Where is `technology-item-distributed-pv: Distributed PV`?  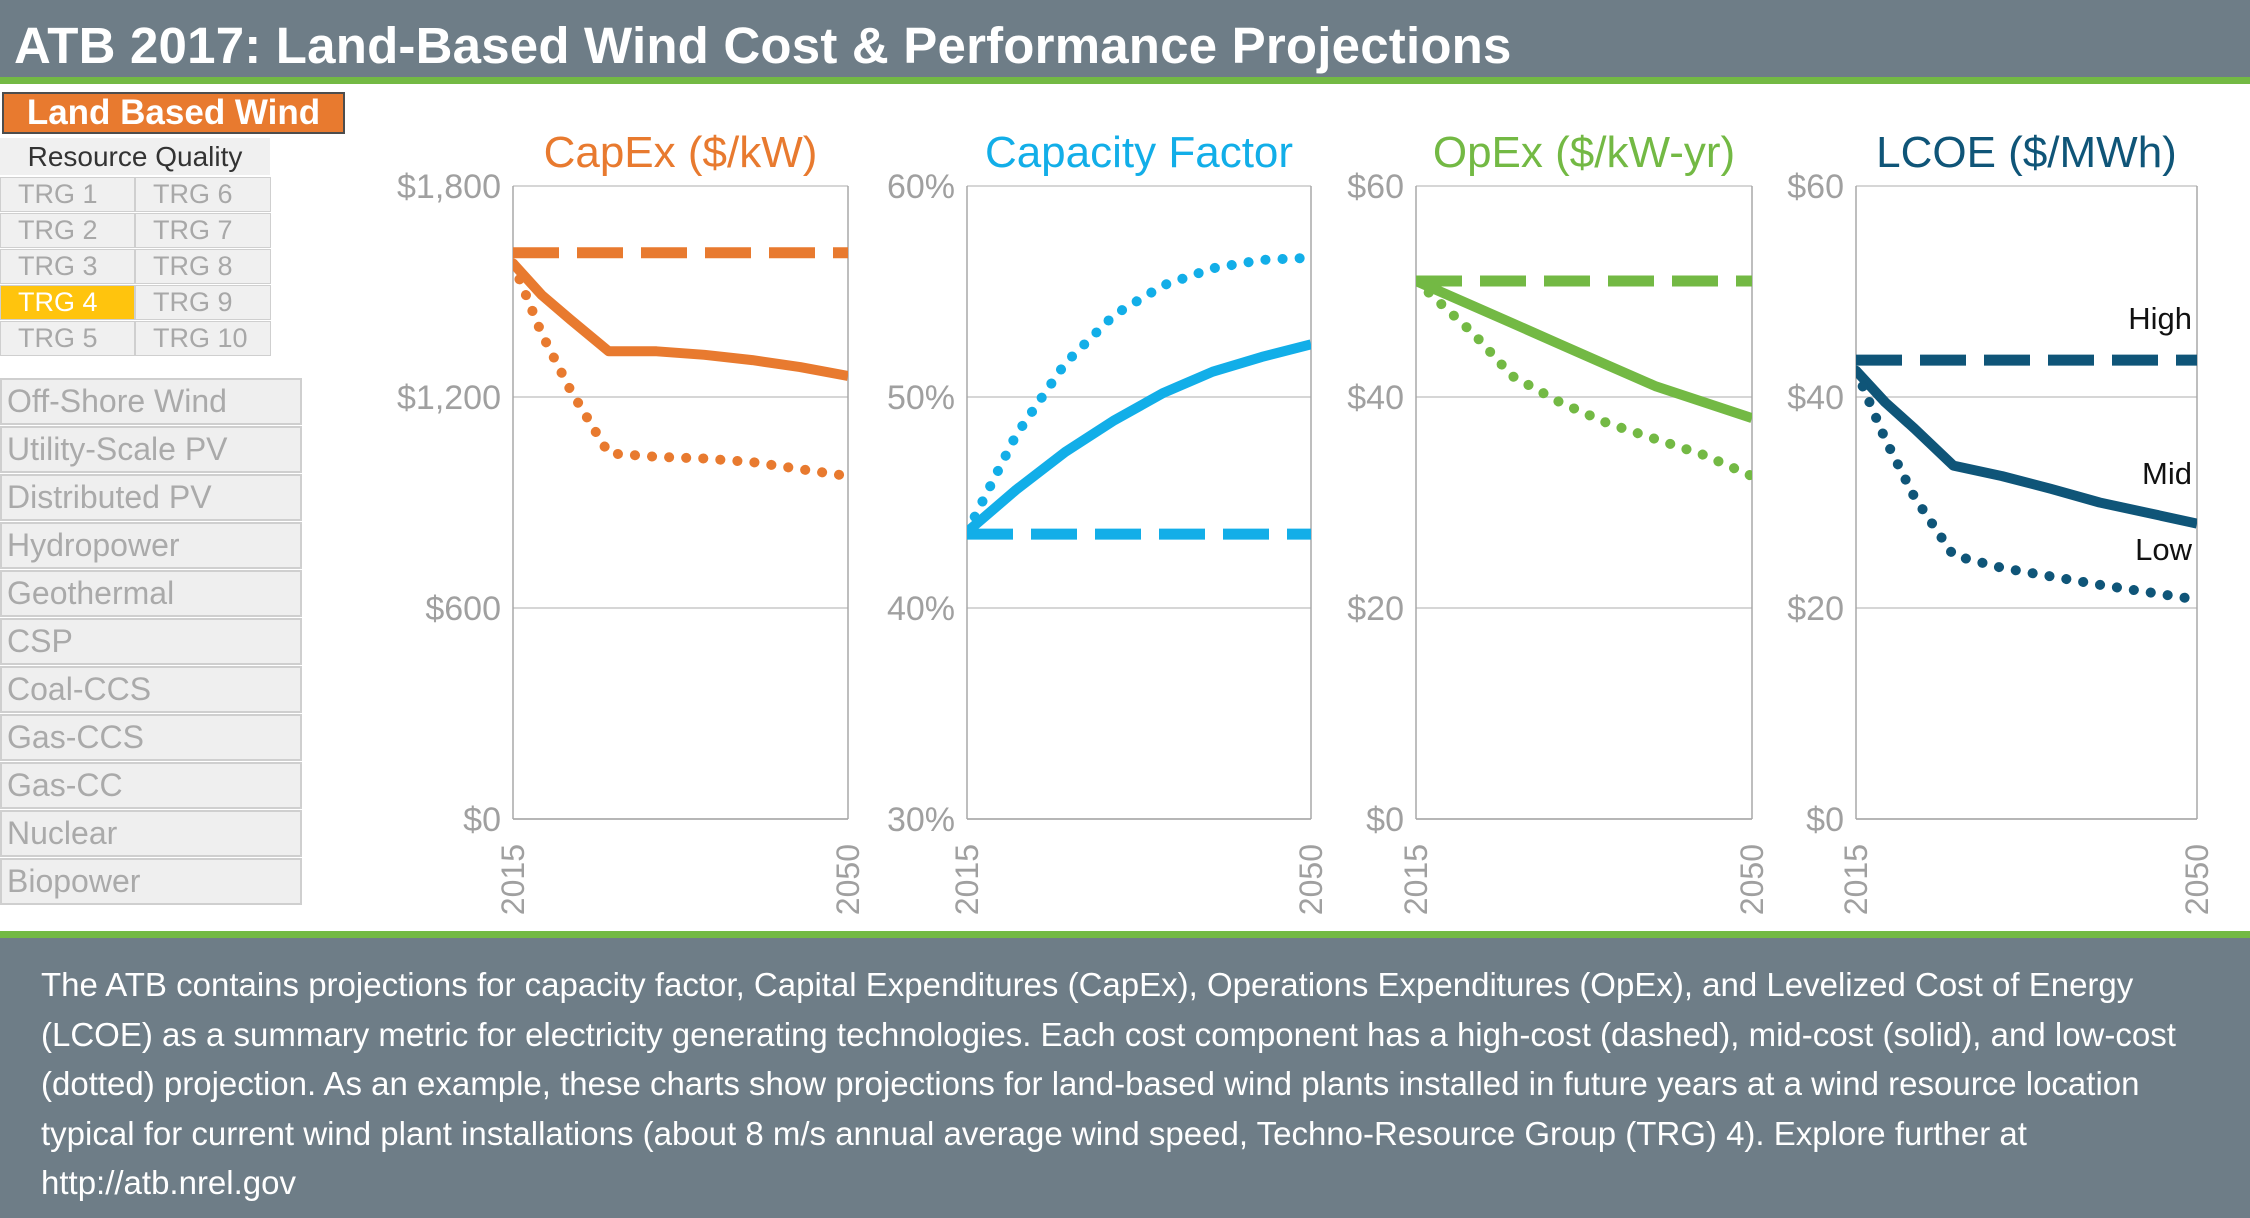
technology-item-distributed-pv: Distributed PV is located at coordinates (151, 497).